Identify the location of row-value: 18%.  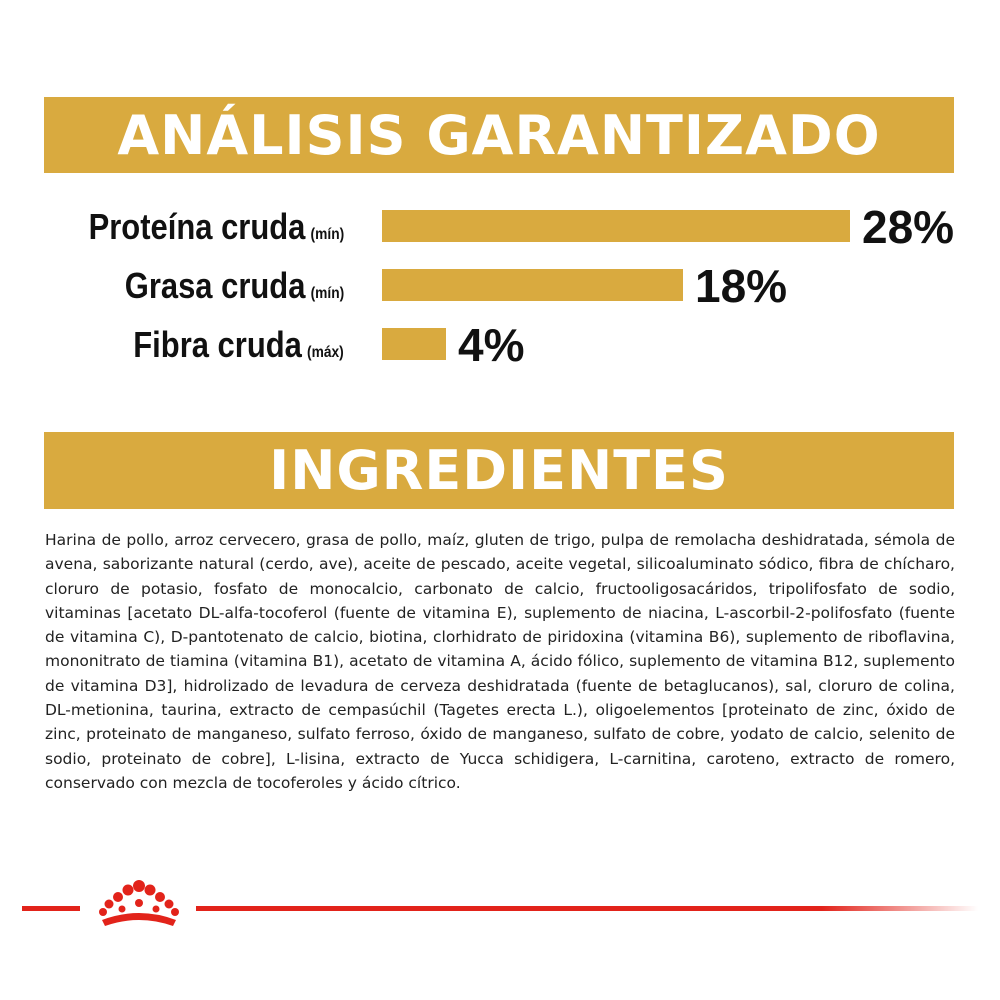
(741, 286).